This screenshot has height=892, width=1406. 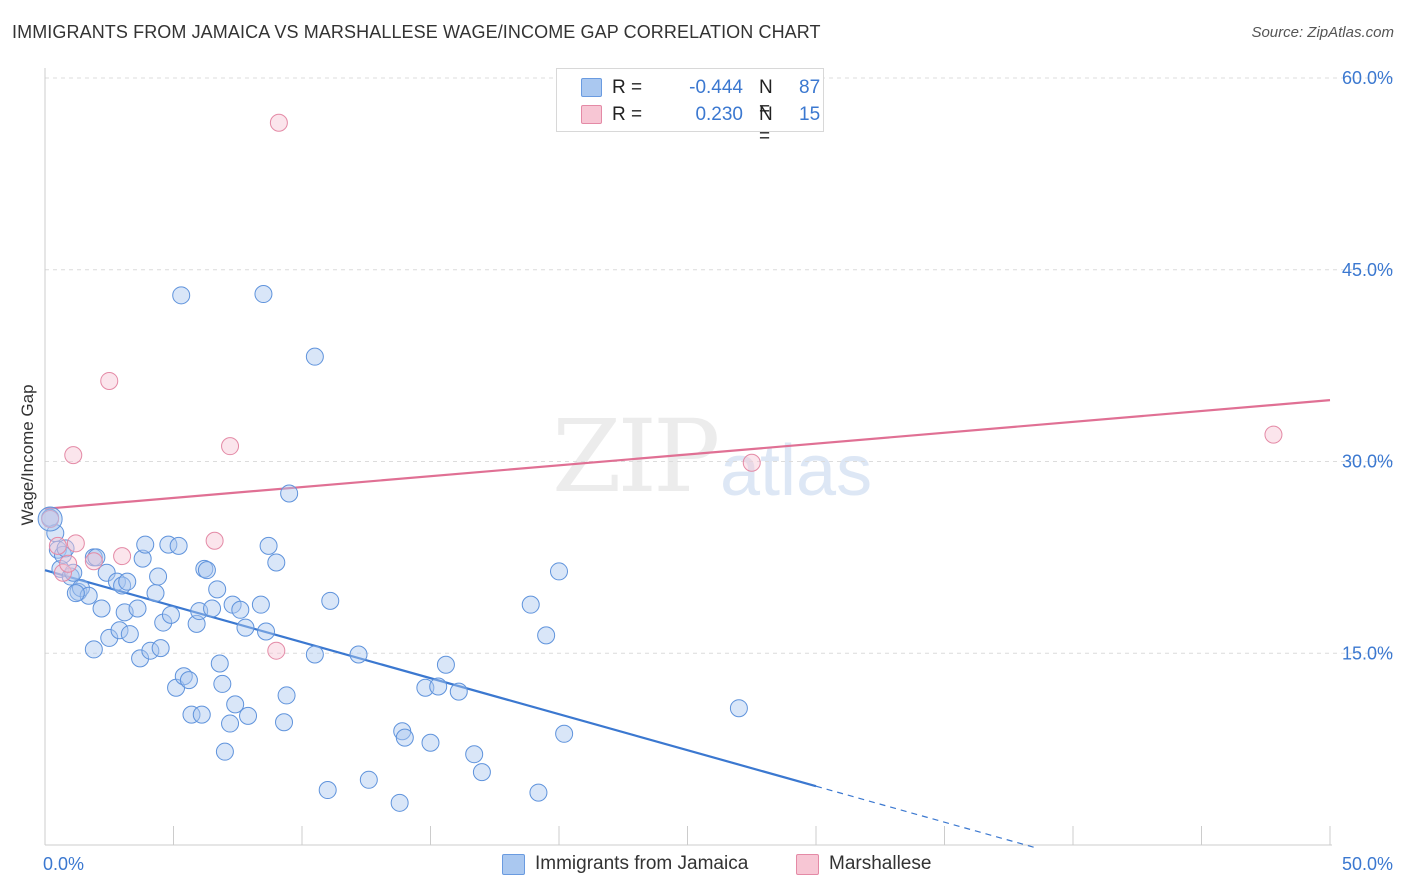 I want to click on y-tick-label: 30.0%, so click(x=1367, y=462).